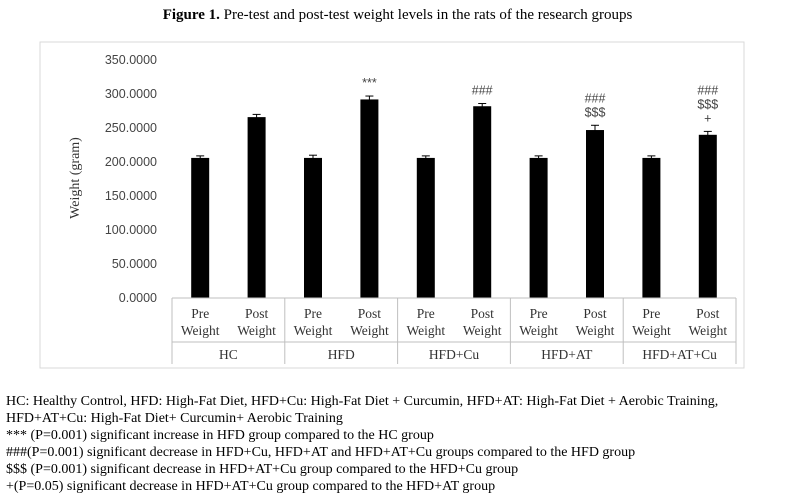  Describe the element at coordinates (131, 94) in the screenshot. I see `y-tick-label: 300.0000` at that location.